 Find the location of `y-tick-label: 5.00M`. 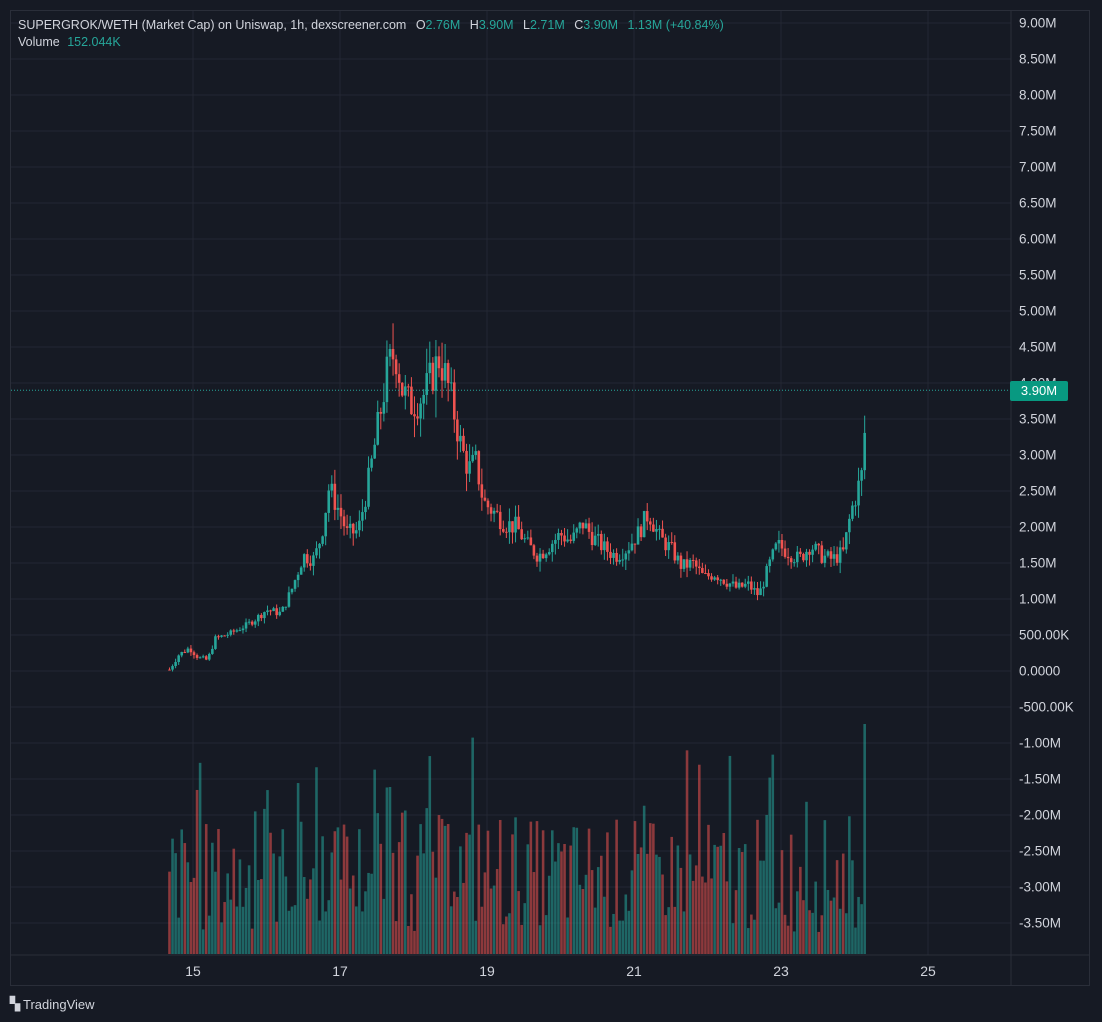

y-tick-label: 5.00M is located at coordinates (1038, 311).